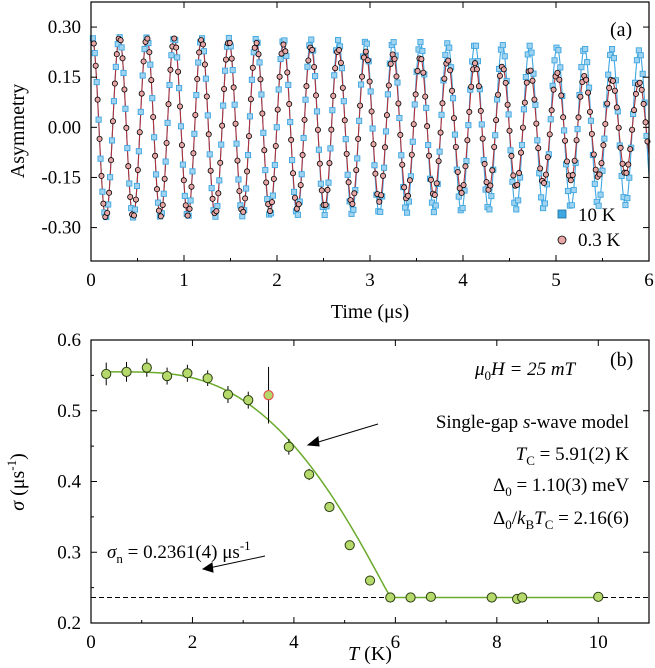 This screenshot has width=655, height=668. I want to click on model-arrow-head, so click(313, 441).